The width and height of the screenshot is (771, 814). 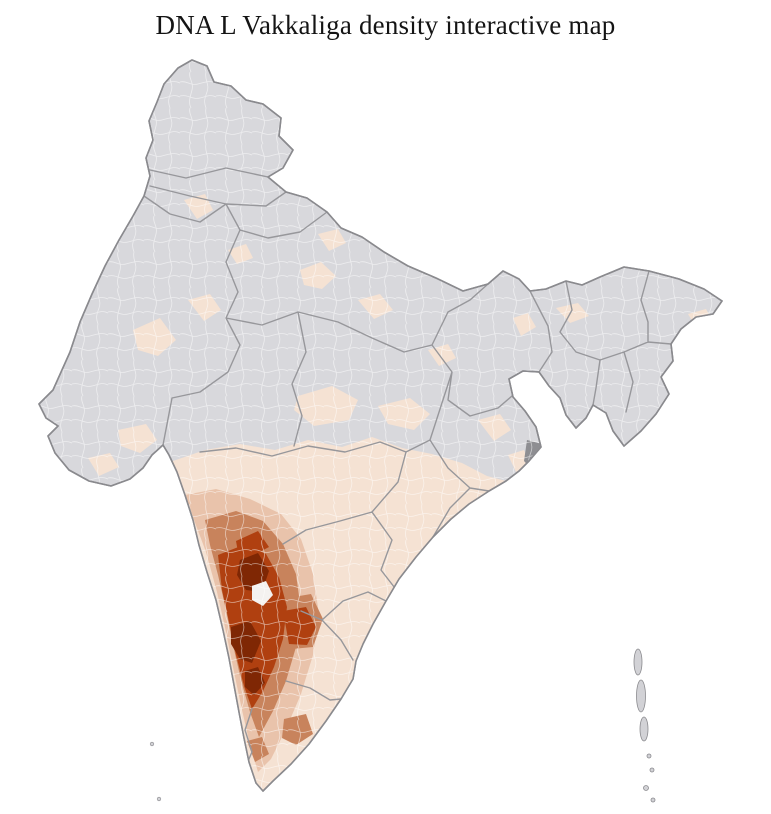 I want to click on andaman-nicobar-islands, so click(x=644, y=725).